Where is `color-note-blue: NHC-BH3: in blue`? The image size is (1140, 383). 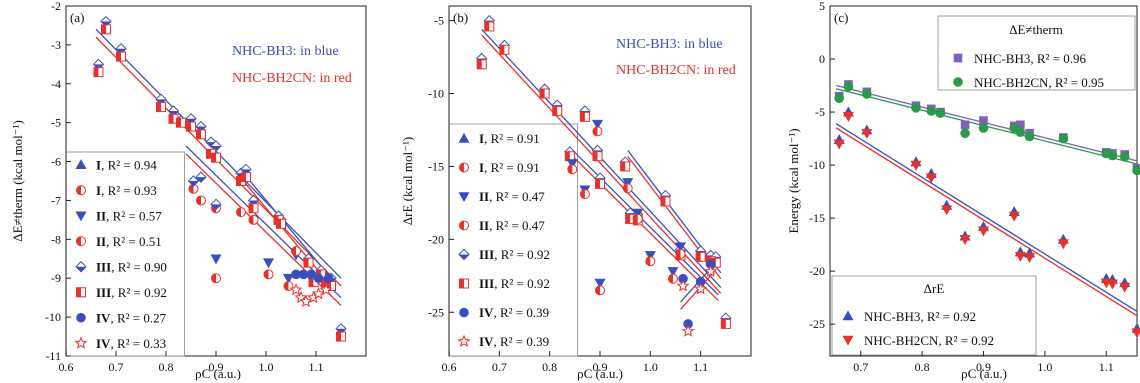
color-note-blue: NHC-BH3: in blue is located at coordinates (285, 51).